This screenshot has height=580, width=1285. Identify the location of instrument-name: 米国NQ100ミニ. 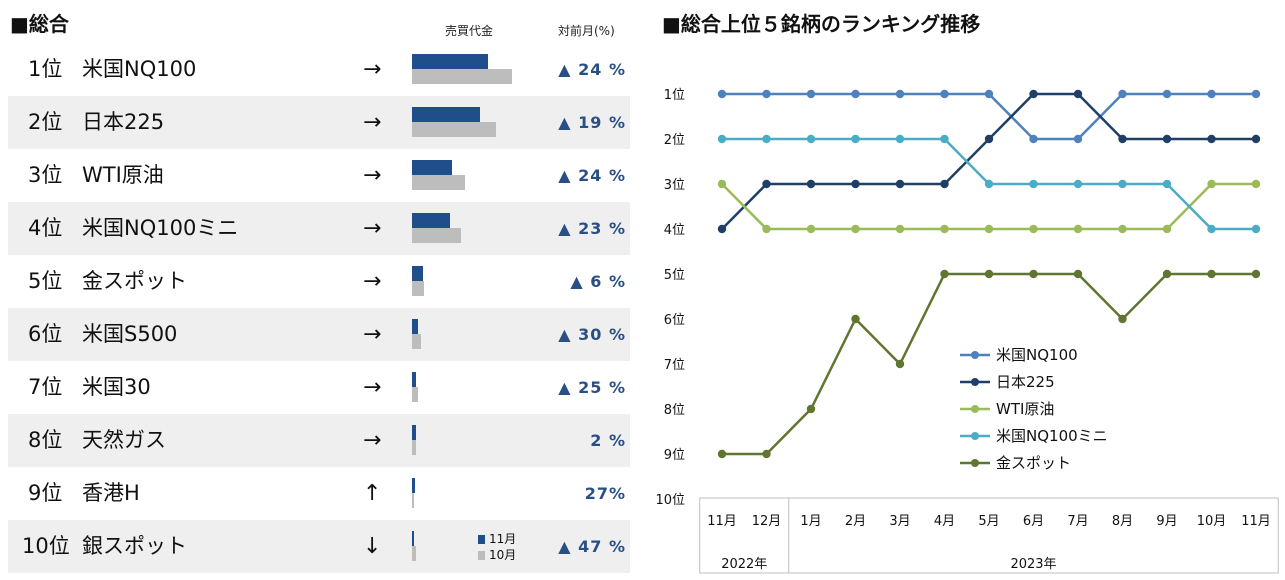
(160, 228).